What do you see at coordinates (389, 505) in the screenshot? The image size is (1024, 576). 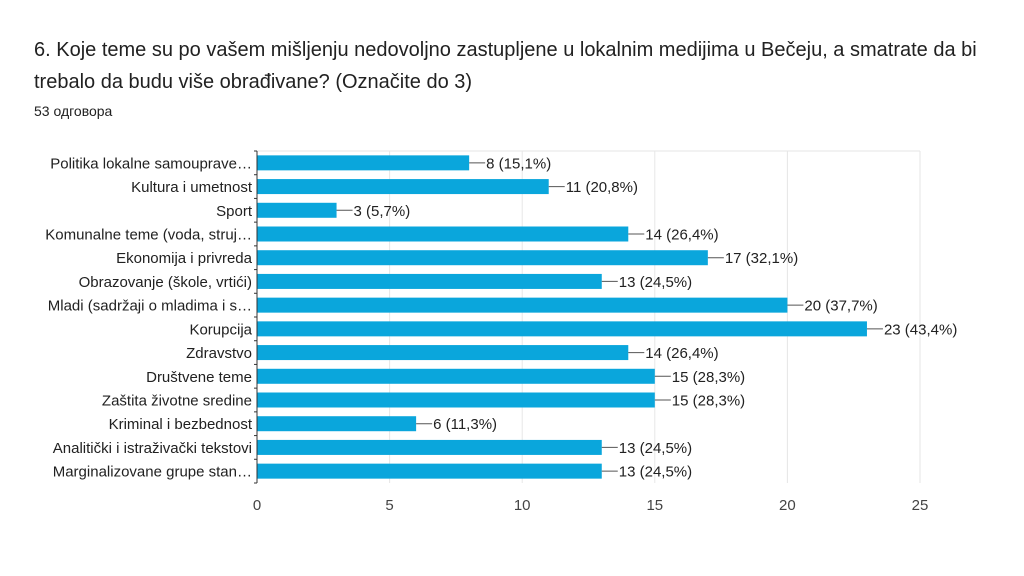 I see `x-tick-label: 5` at bounding box center [389, 505].